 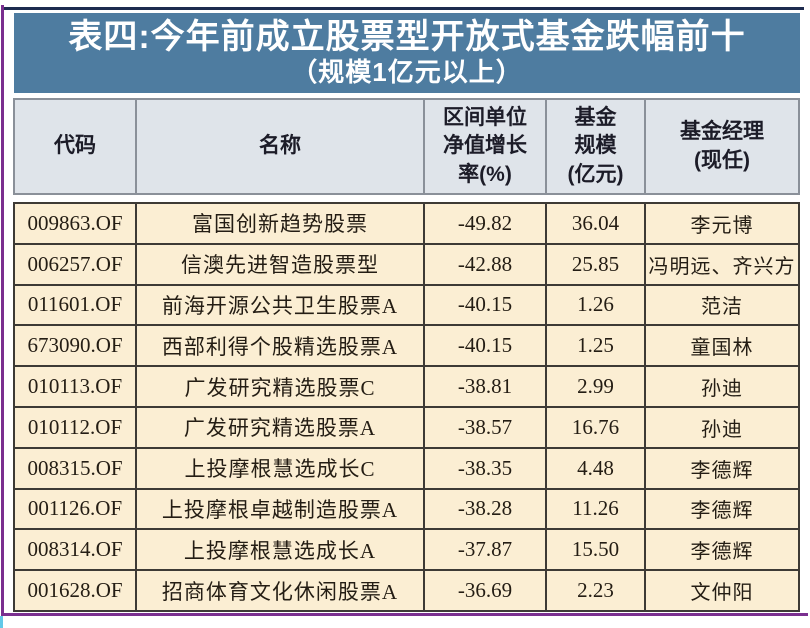 I want to click on table-title-line1: 表四:今年前成立股票型开放式基金跌幅前十, so click(x=407, y=36).